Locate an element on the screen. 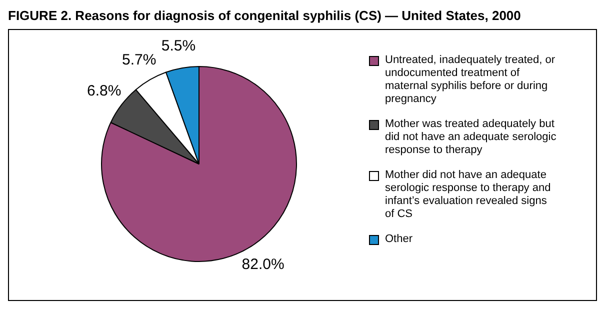  legend-label: Mother did not have an adequate serologic response to therapy and infant’s evaluation revealed signs of CS is located at coordinates (468, 195).